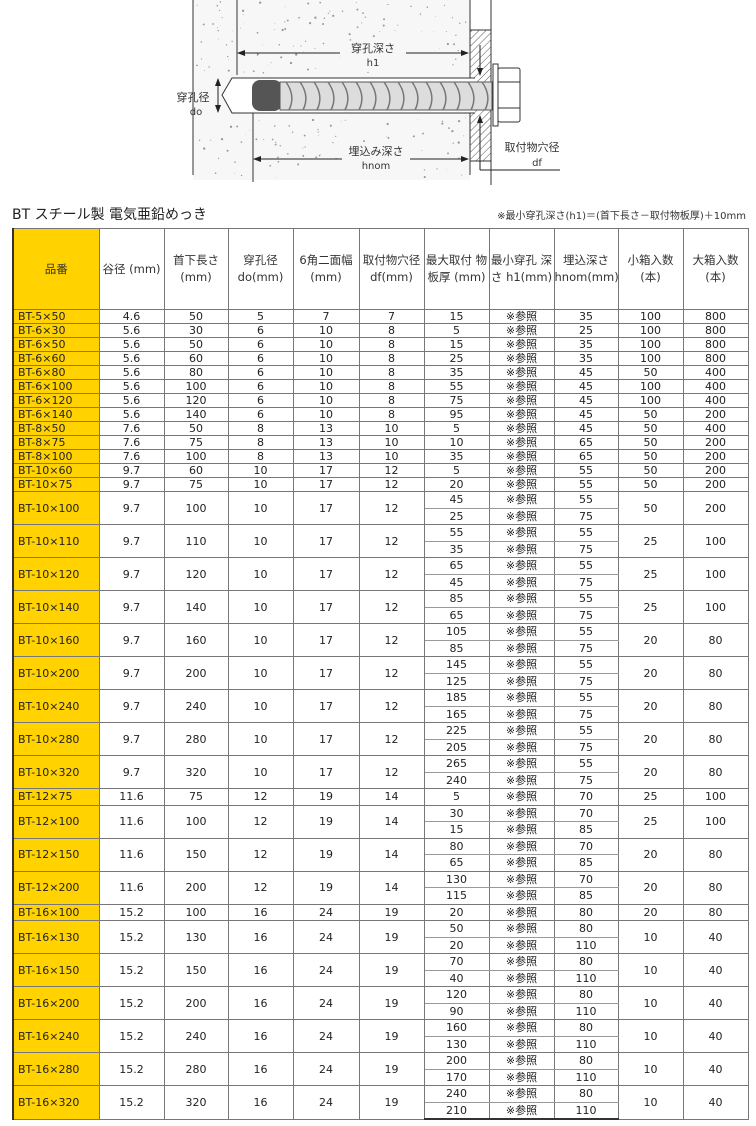  What do you see at coordinates (131, 1036) in the screenshot?
I see `core-diameter: 15.2` at bounding box center [131, 1036].